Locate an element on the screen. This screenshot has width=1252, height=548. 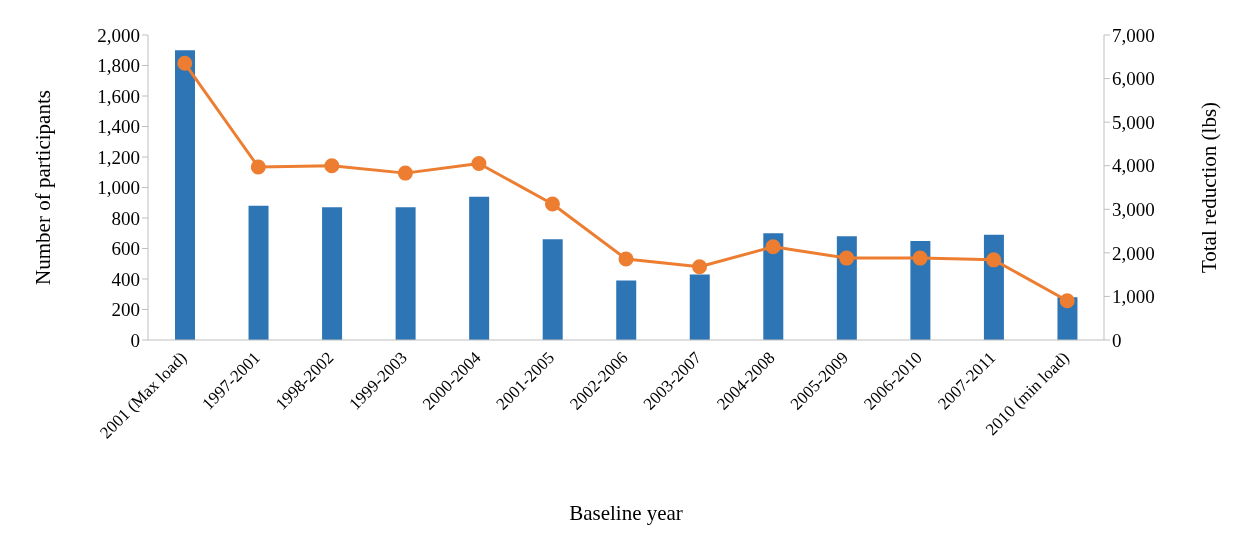
y2-tick-label: 4,000 is located at coordinates (1133, 166).